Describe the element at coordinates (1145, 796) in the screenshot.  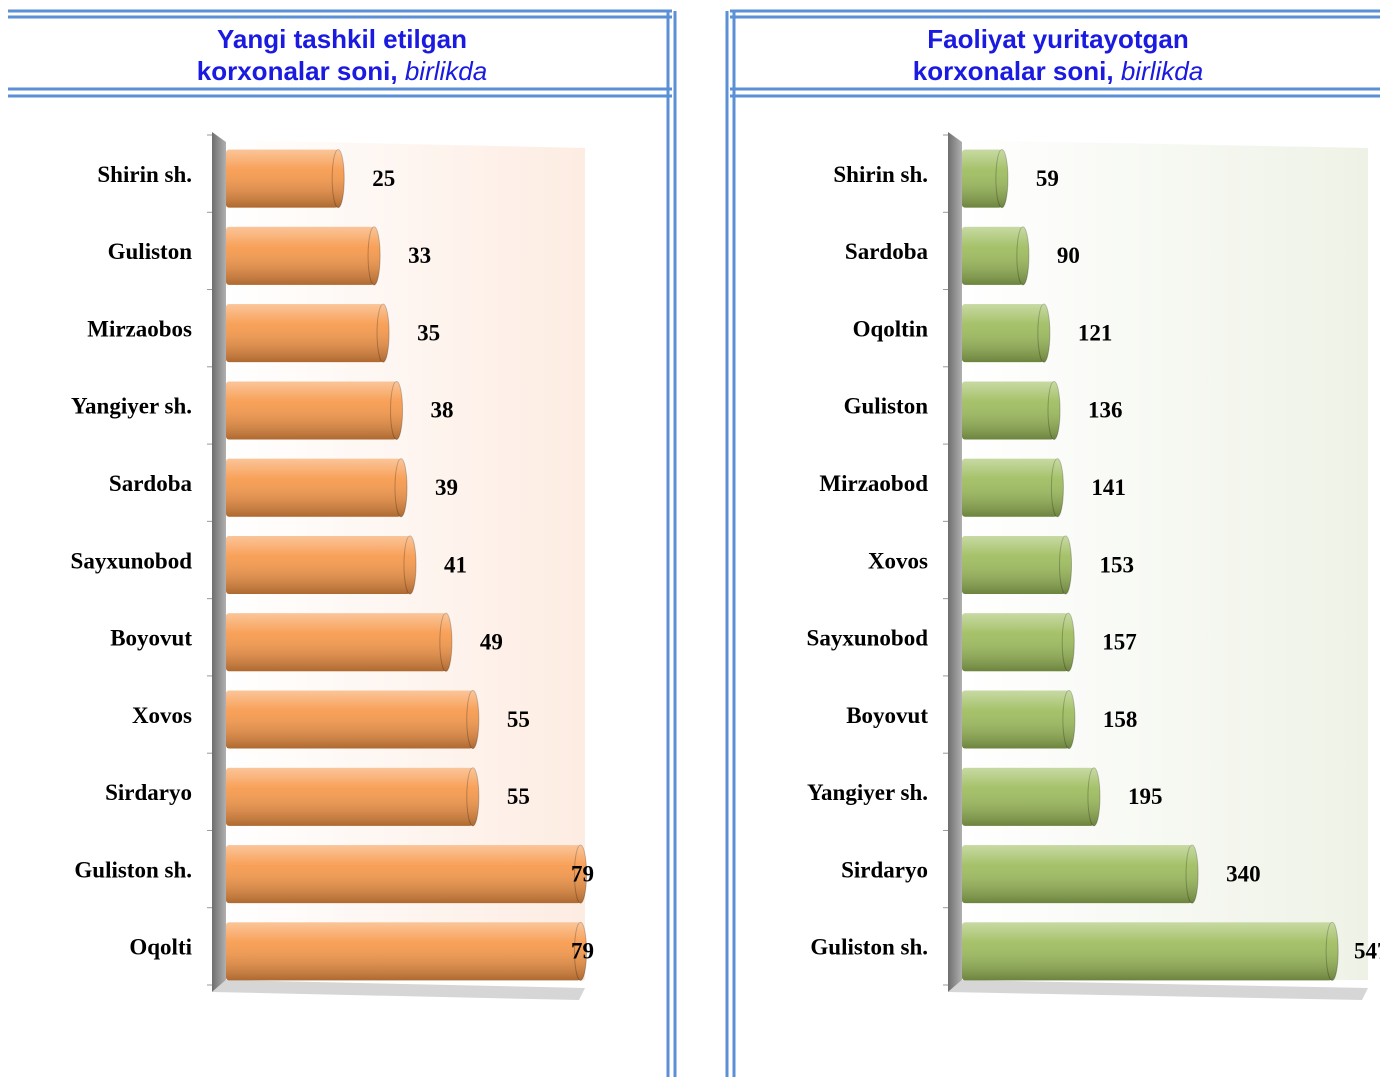
I see `value-label: 195` at that location.